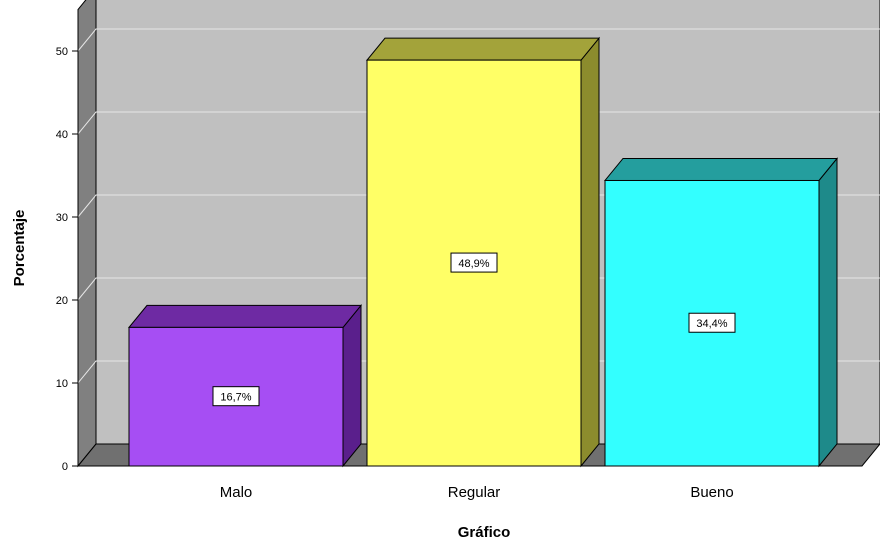 This screenshot has width=880, height=553. I want to click on x-axis-title: Gráfico, so click(484, 532).